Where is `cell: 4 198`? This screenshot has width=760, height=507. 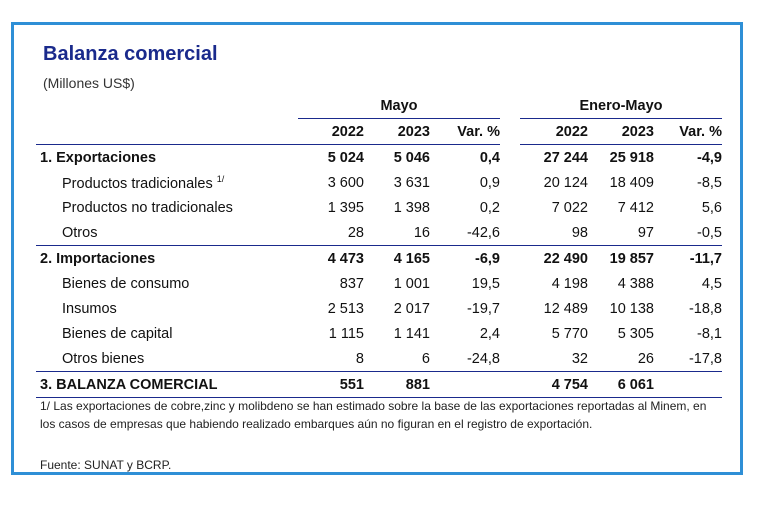
cell: 4 198 is located at coordinates (569, 283).